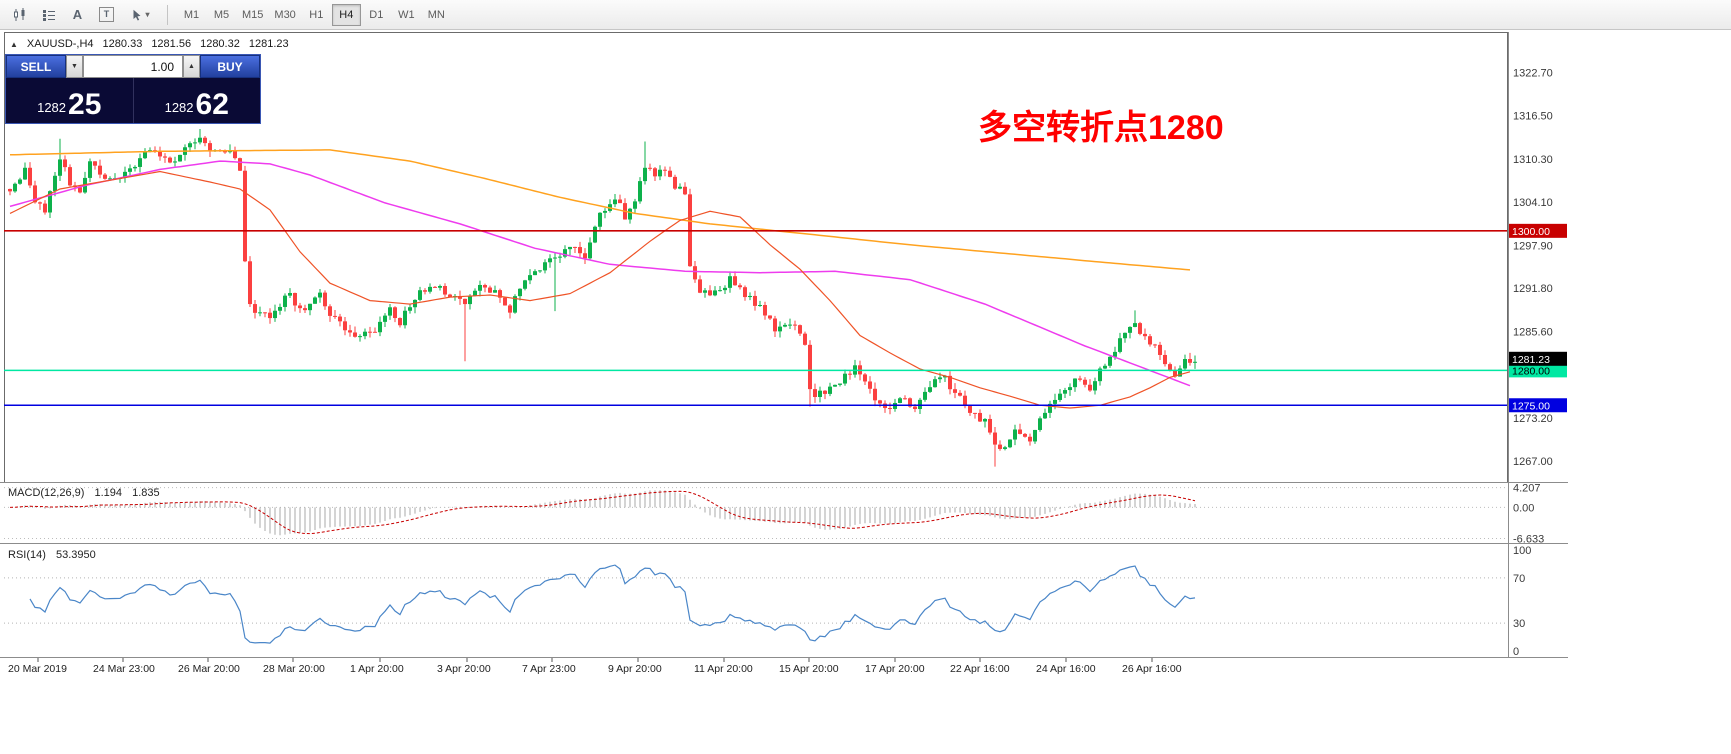 Image resolution: width=1731 pixels, height=754 pixels. Describe the element at coordinates (1528, 539) in the screenshot. I see `svg-text: -6.633` at that location.